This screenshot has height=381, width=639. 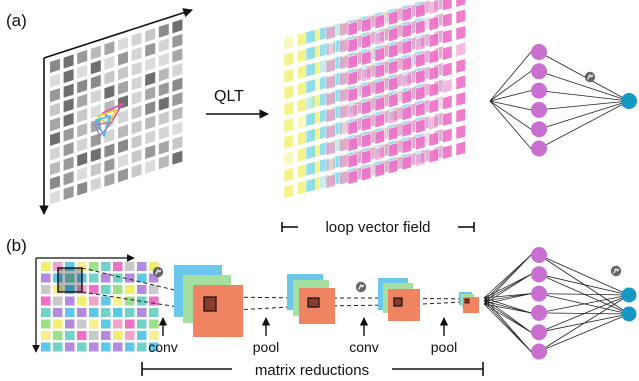 What do you see at coordinates (70, 280) in the screenshot?
I see `conv-window` at bounding box center [70, 280].